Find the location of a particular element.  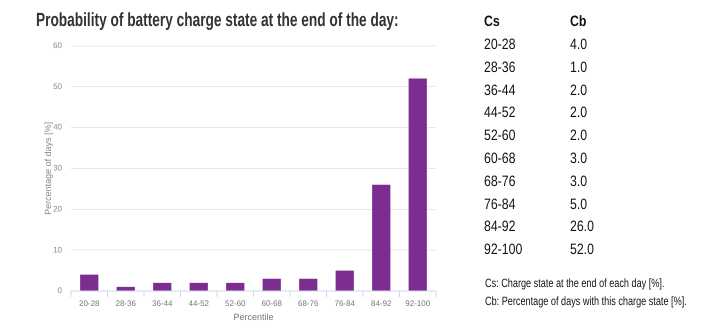

text: 52.0 is located at coordinates (582, 249).